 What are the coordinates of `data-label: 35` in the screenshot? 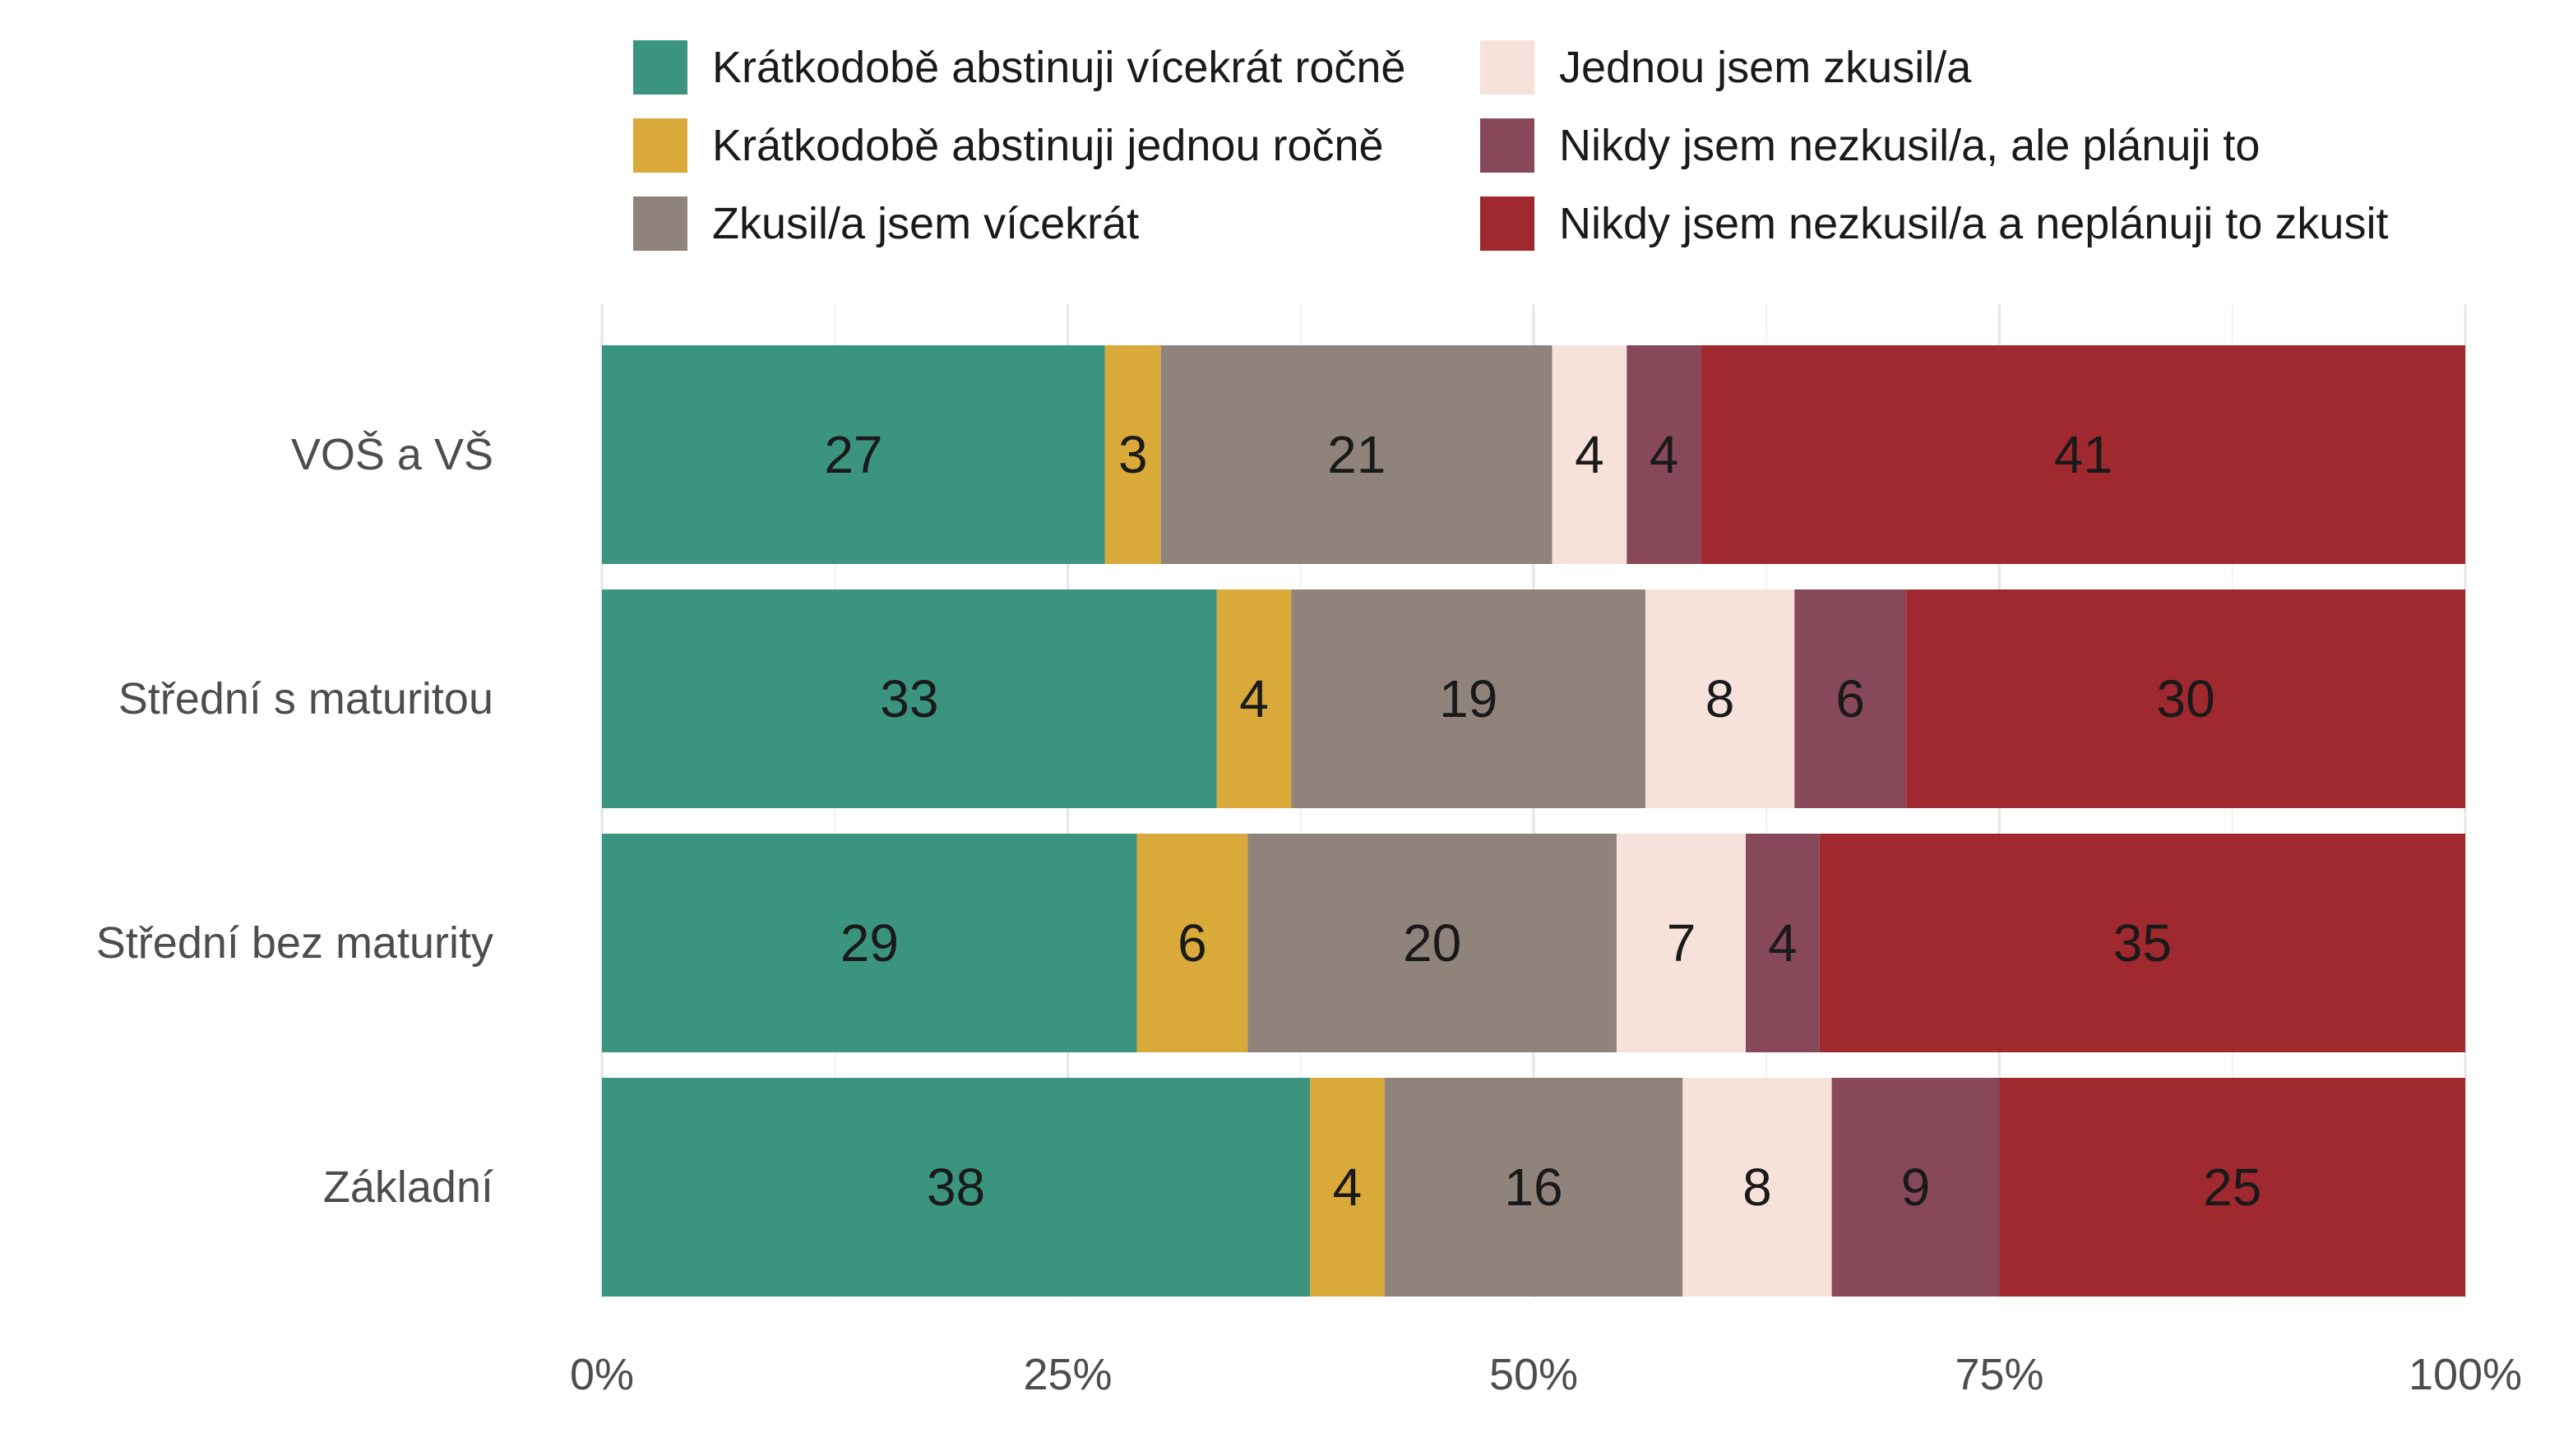 It's located at (2142, 943).